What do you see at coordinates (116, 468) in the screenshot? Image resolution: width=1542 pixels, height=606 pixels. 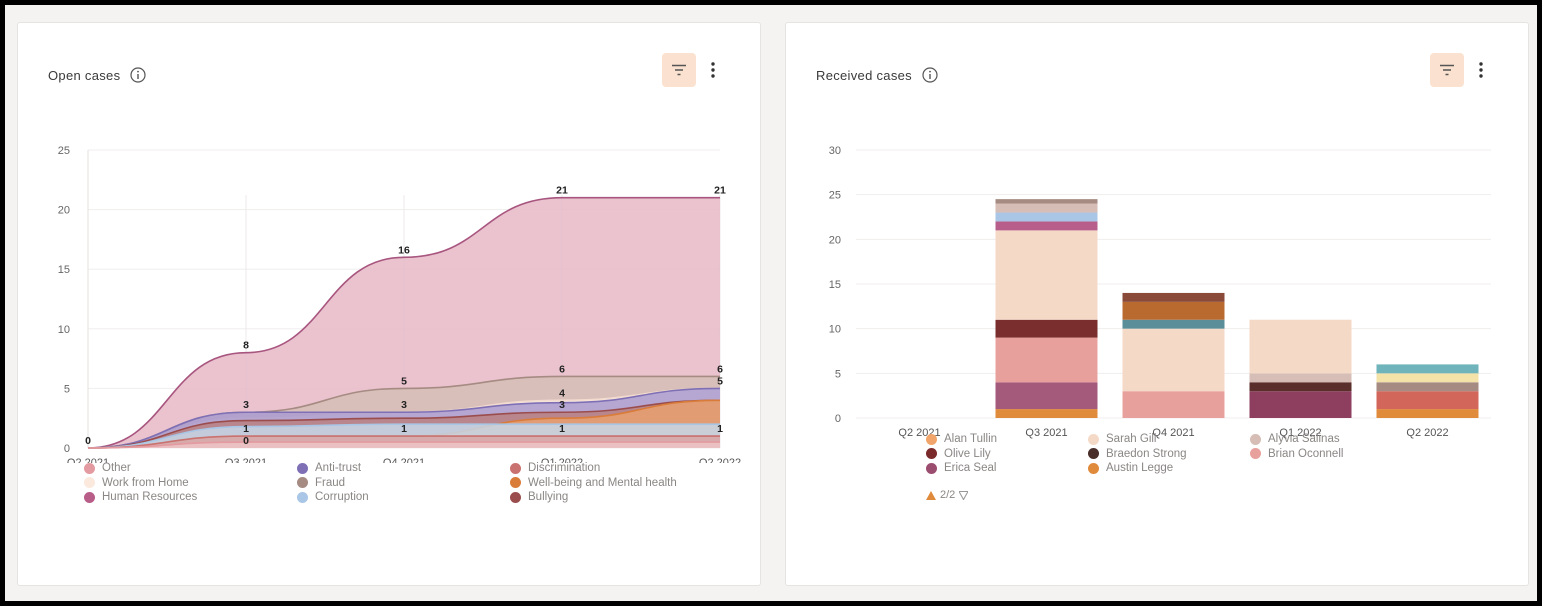 I see `legend-label: Other` at bounding box center [116, 468].